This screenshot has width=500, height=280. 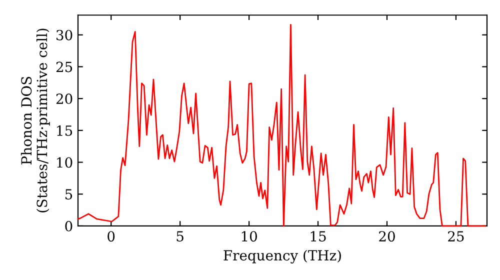 I want to click on y-tick-label: 5, so click(x=68, y=194).